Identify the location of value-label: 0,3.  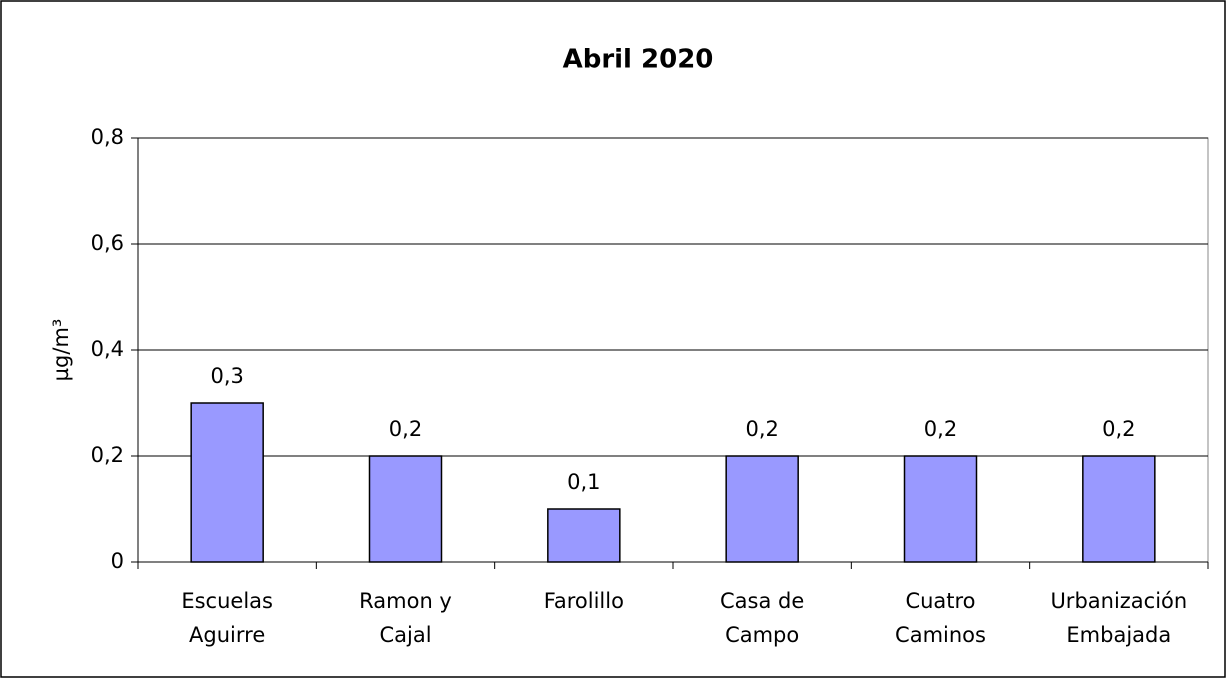
(226, 376).